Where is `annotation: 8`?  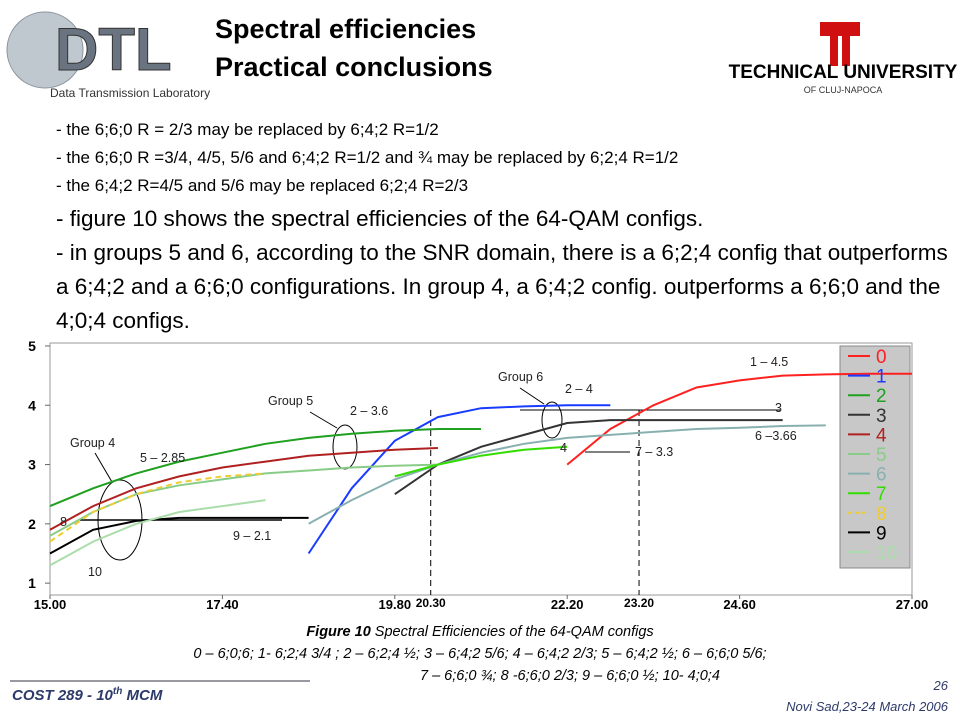 annotation: 8 is located at coordinates (63, 522).